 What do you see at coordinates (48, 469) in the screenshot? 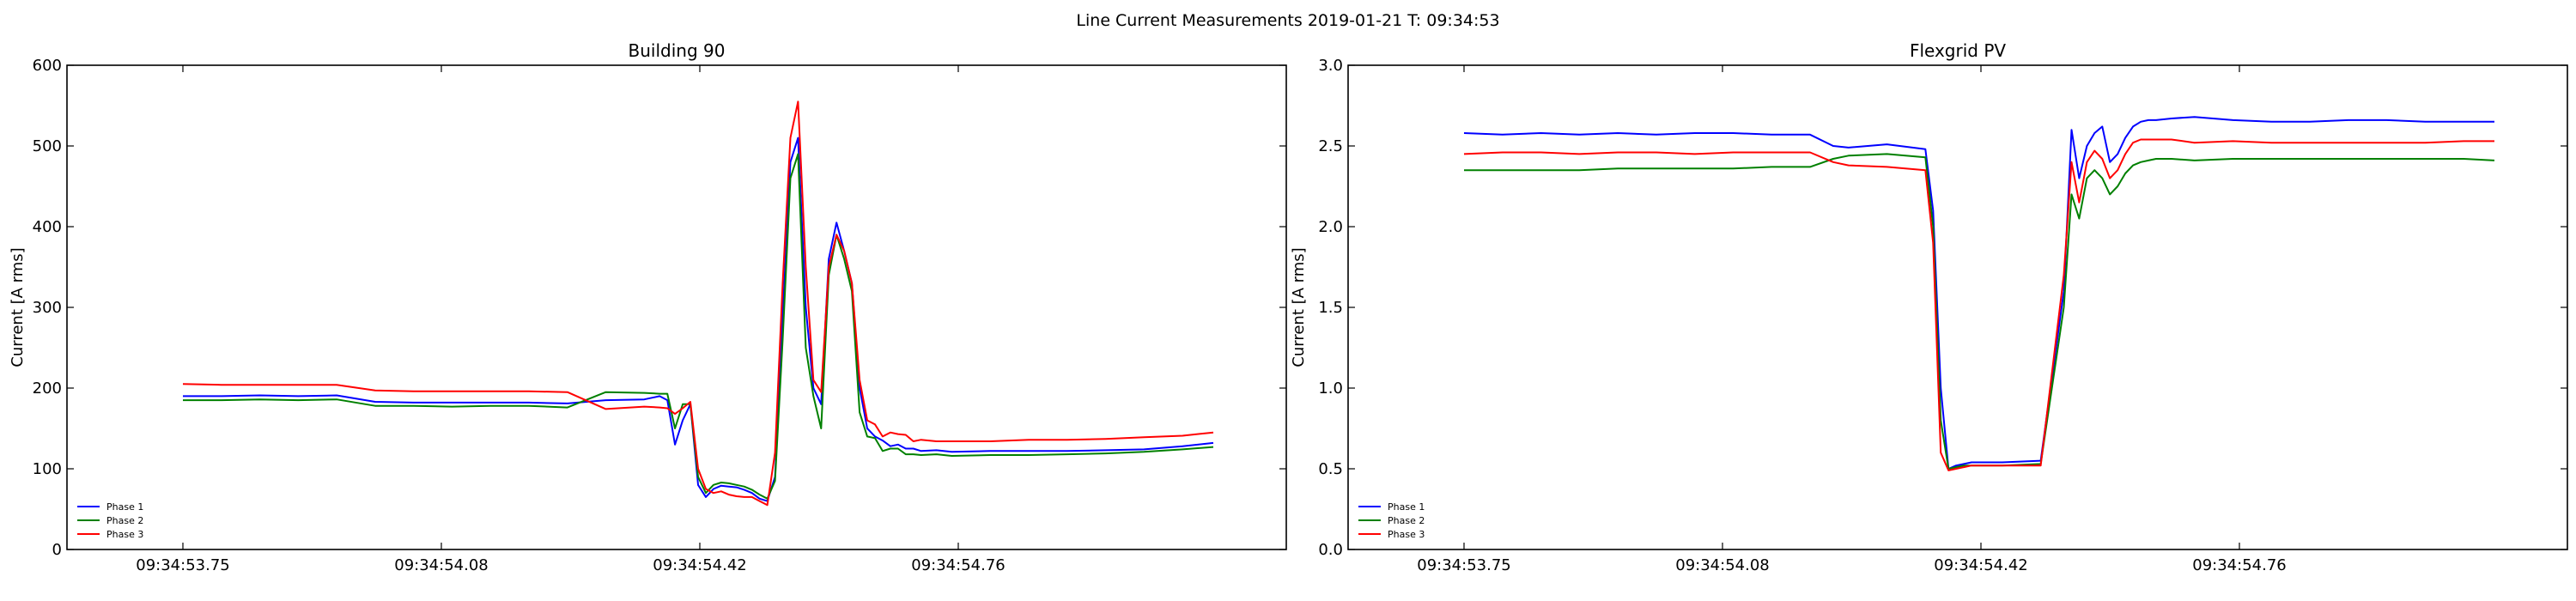
I see `y-tick-label: 100` at bounding box center [48, 469].